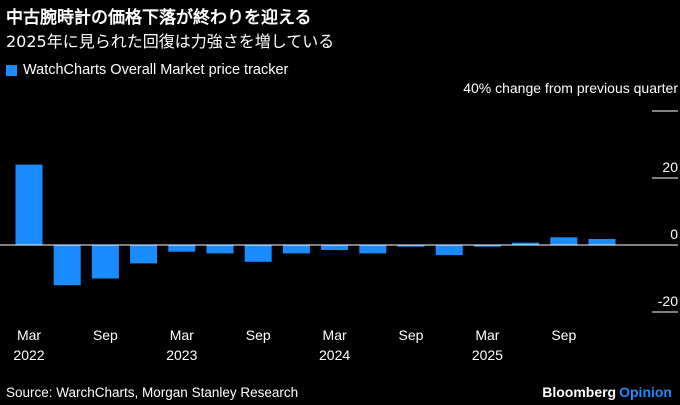  I want to click on brand-name: Bloomberg, so click(579, 392).